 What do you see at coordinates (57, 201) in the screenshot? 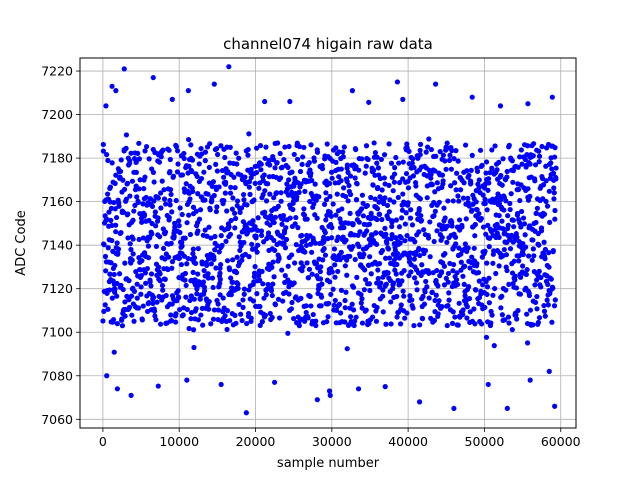
I see `y-tick-label: 7160` at bounding box center [57, 201].